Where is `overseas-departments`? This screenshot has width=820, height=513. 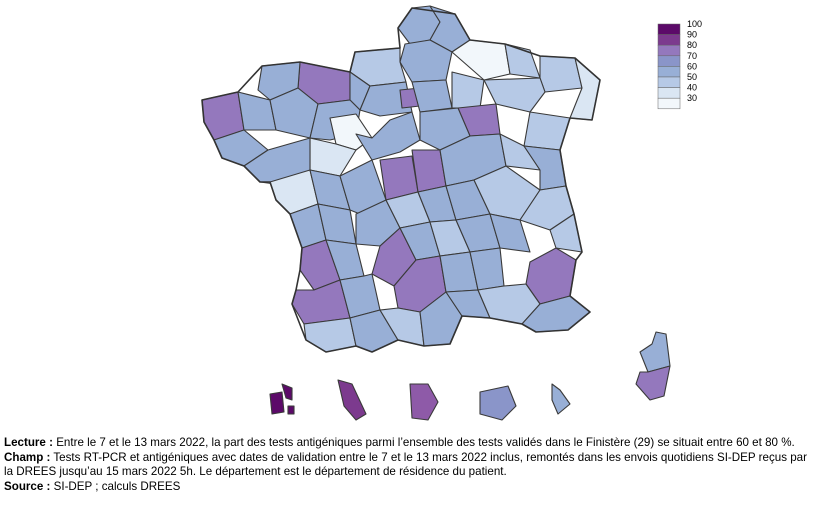 overseas-departments is located at coordinates (420, 400).